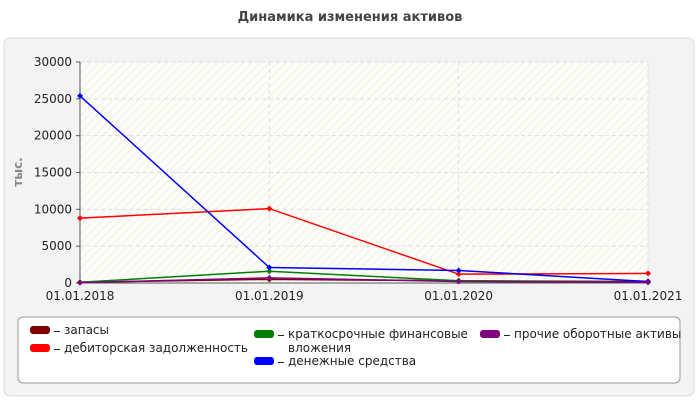 Image resolution: width=700 pixels, height=400 pixels. Describe the element at coordinates (56, 246) in the screenshot. I see `y-tick-label: 5000` at that location.